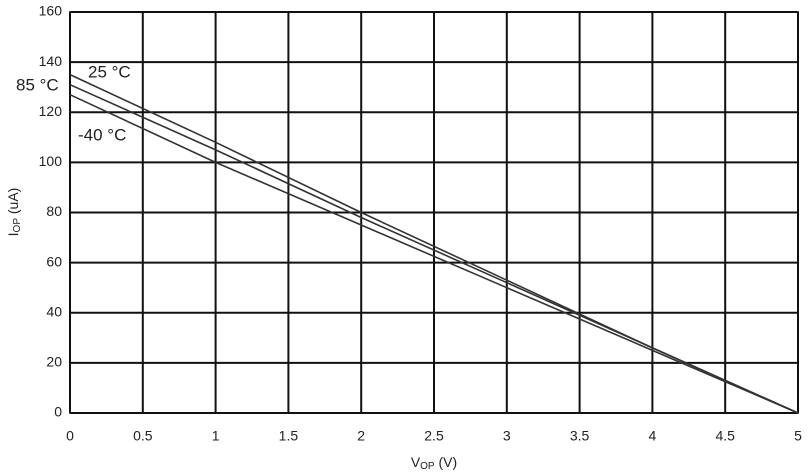 The image size is (808, 475). Describe the element at coordinates (580, 436) in the screenshot. I see `x-tick-label: 3.5` at that location.